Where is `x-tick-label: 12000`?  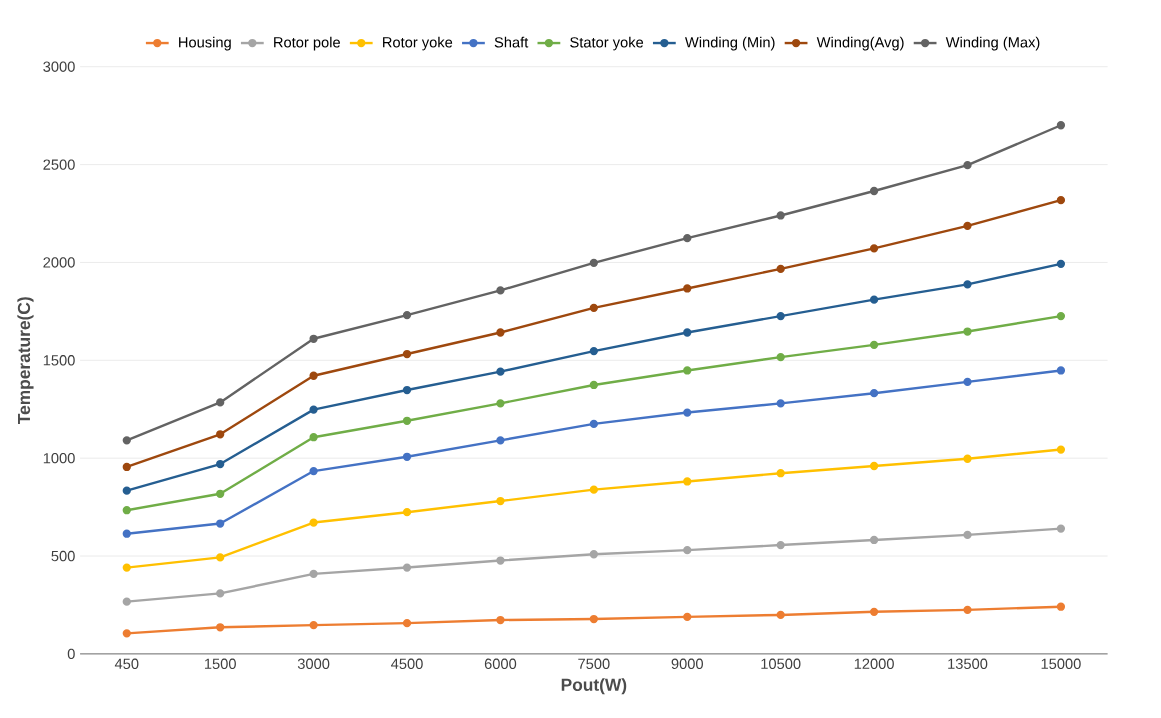
x-tick-label: 12000 is located at coordinates (874, 664).